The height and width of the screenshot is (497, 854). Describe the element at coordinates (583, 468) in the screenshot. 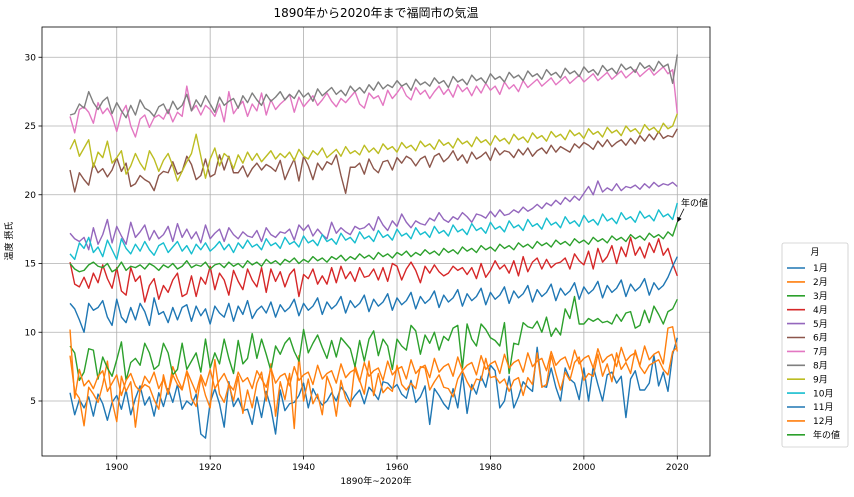

I see `x-tick-label: 2000` at that location.